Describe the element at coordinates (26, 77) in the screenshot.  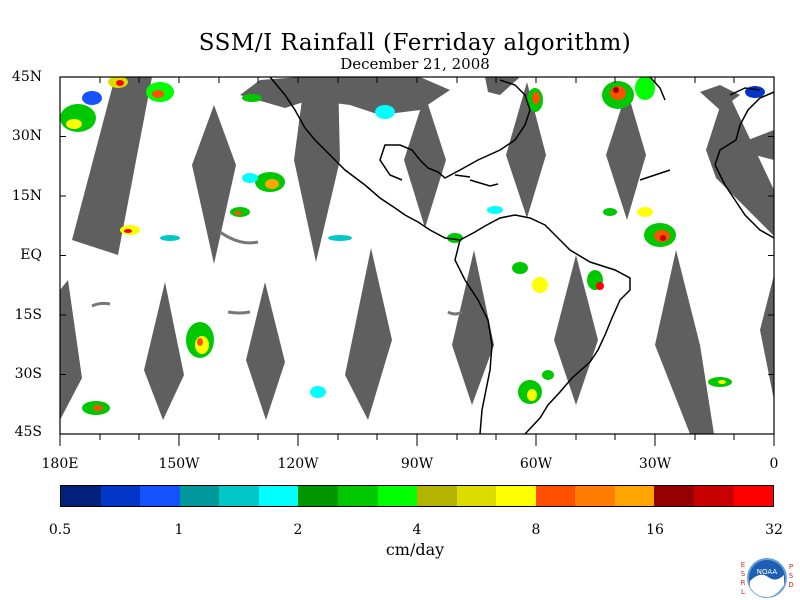
I see `lat-label: 45N` at that location.